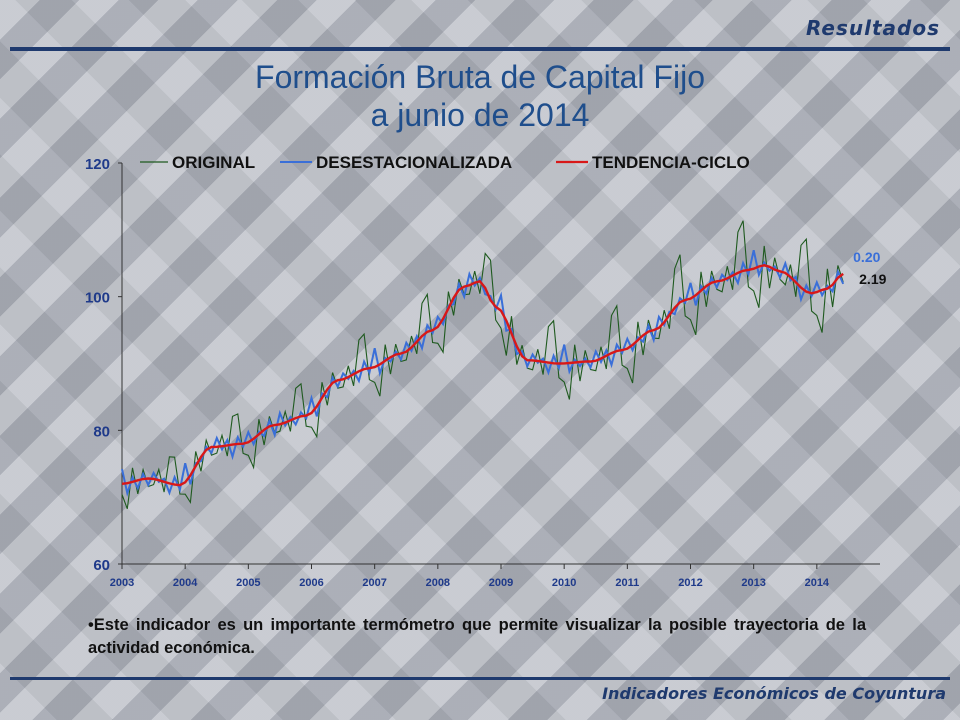  What do you see at coordinates (817, 583) in the screenshot?
I see `x-tick-label: 2014` at bounding box center [817, 583].